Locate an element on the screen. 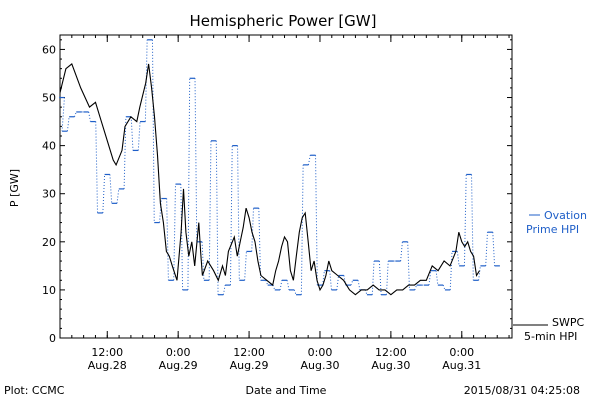 The width and height of the screenshot is (600, 400). legend-swpc-label-line2: 5-min HPI is located at coordinates (550, 336).